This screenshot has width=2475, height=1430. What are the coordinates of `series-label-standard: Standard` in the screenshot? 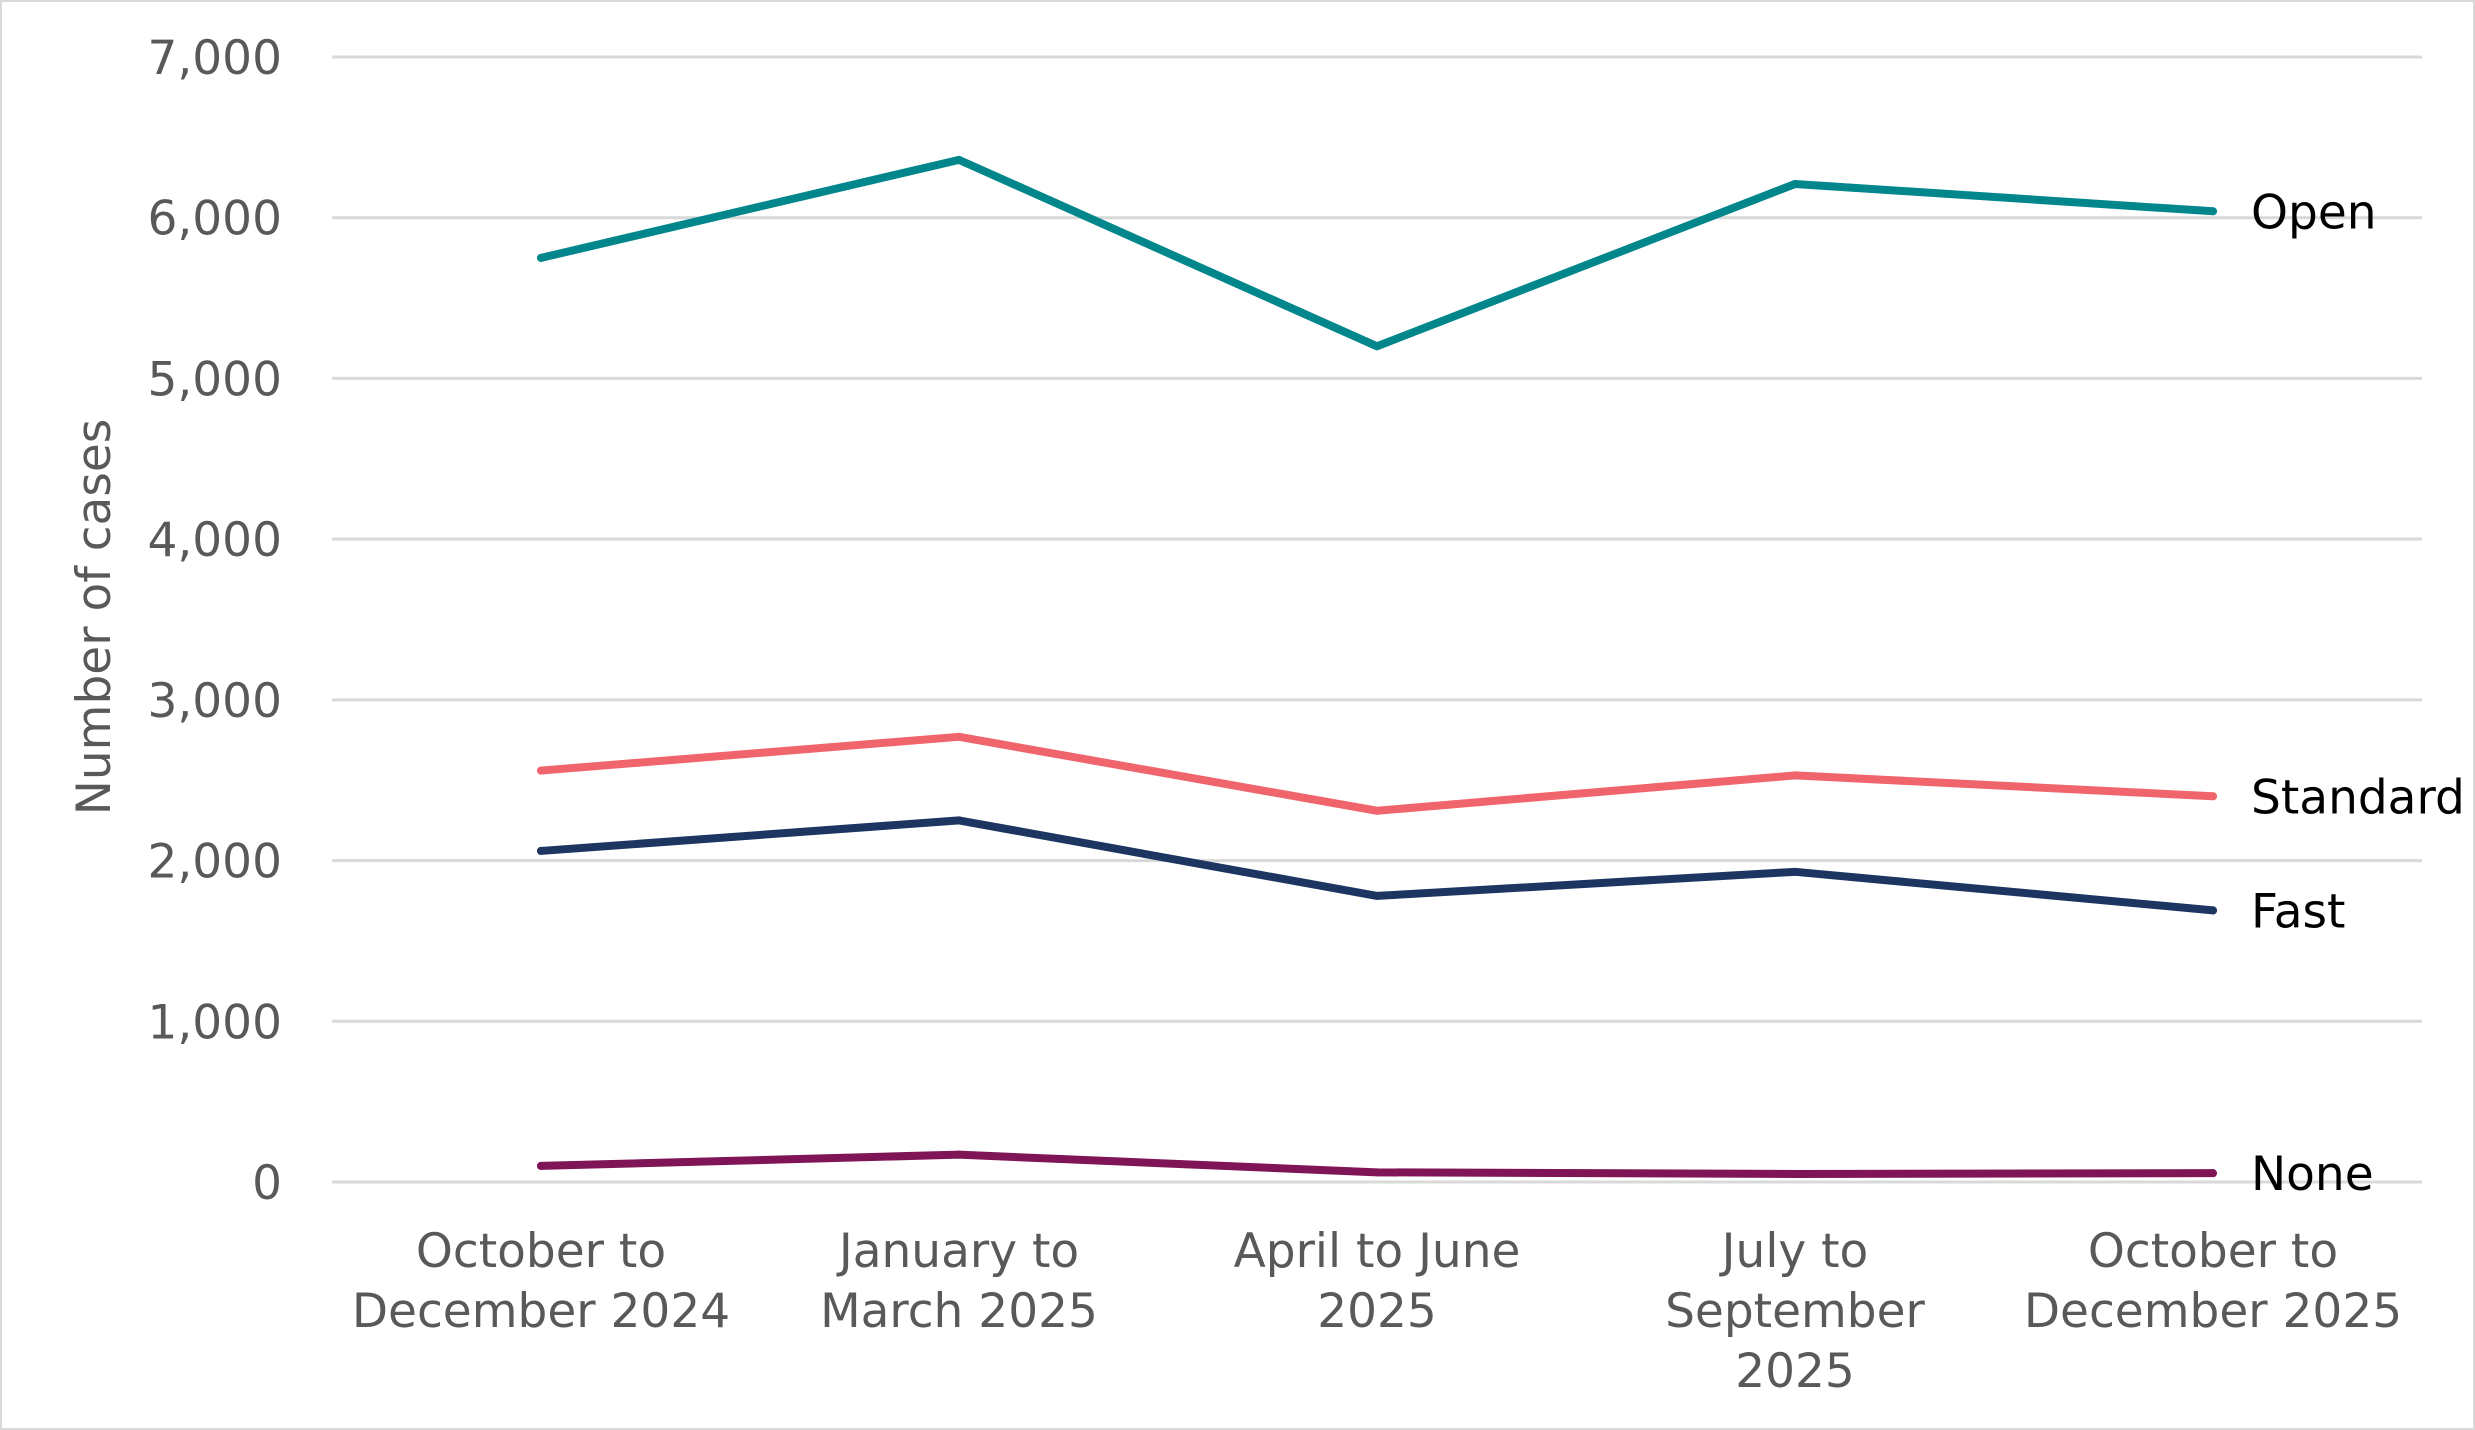 It's located at (2358, 797).